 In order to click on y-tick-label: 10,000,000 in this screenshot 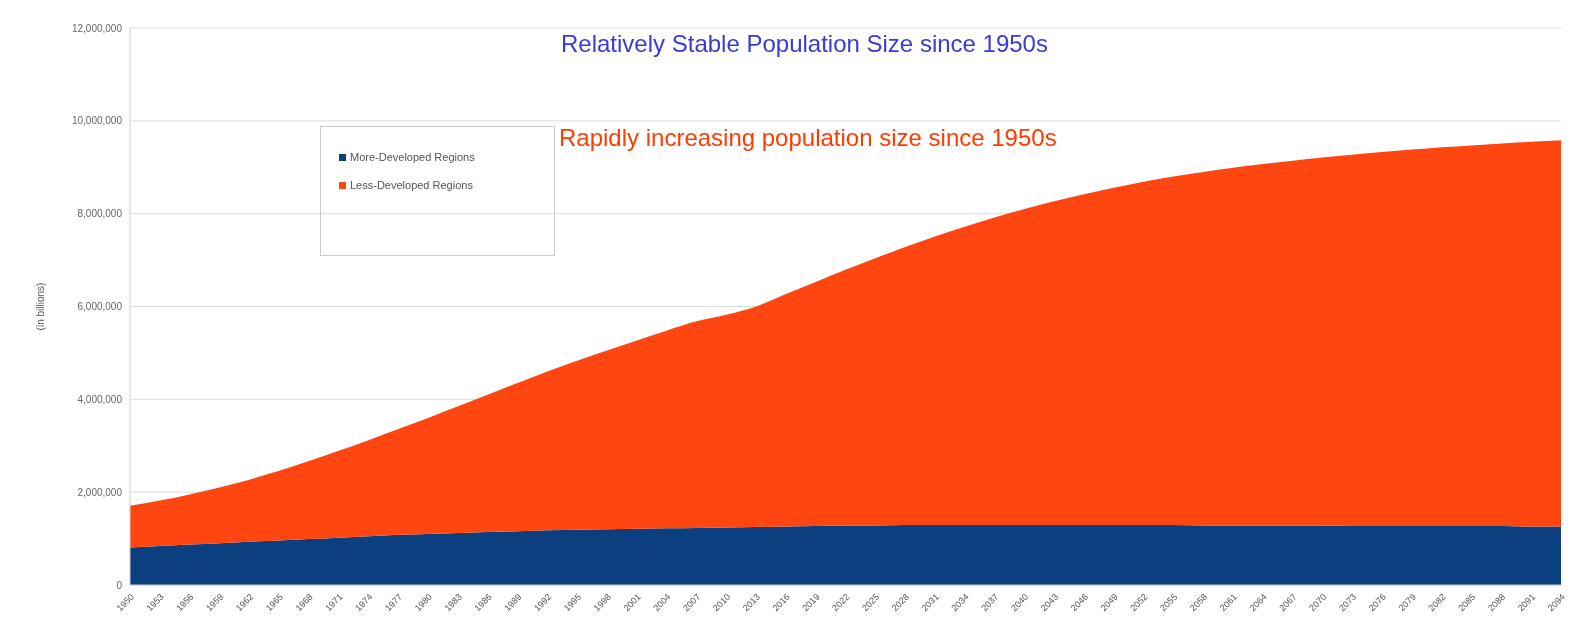, I will do `click(97, 121)`.